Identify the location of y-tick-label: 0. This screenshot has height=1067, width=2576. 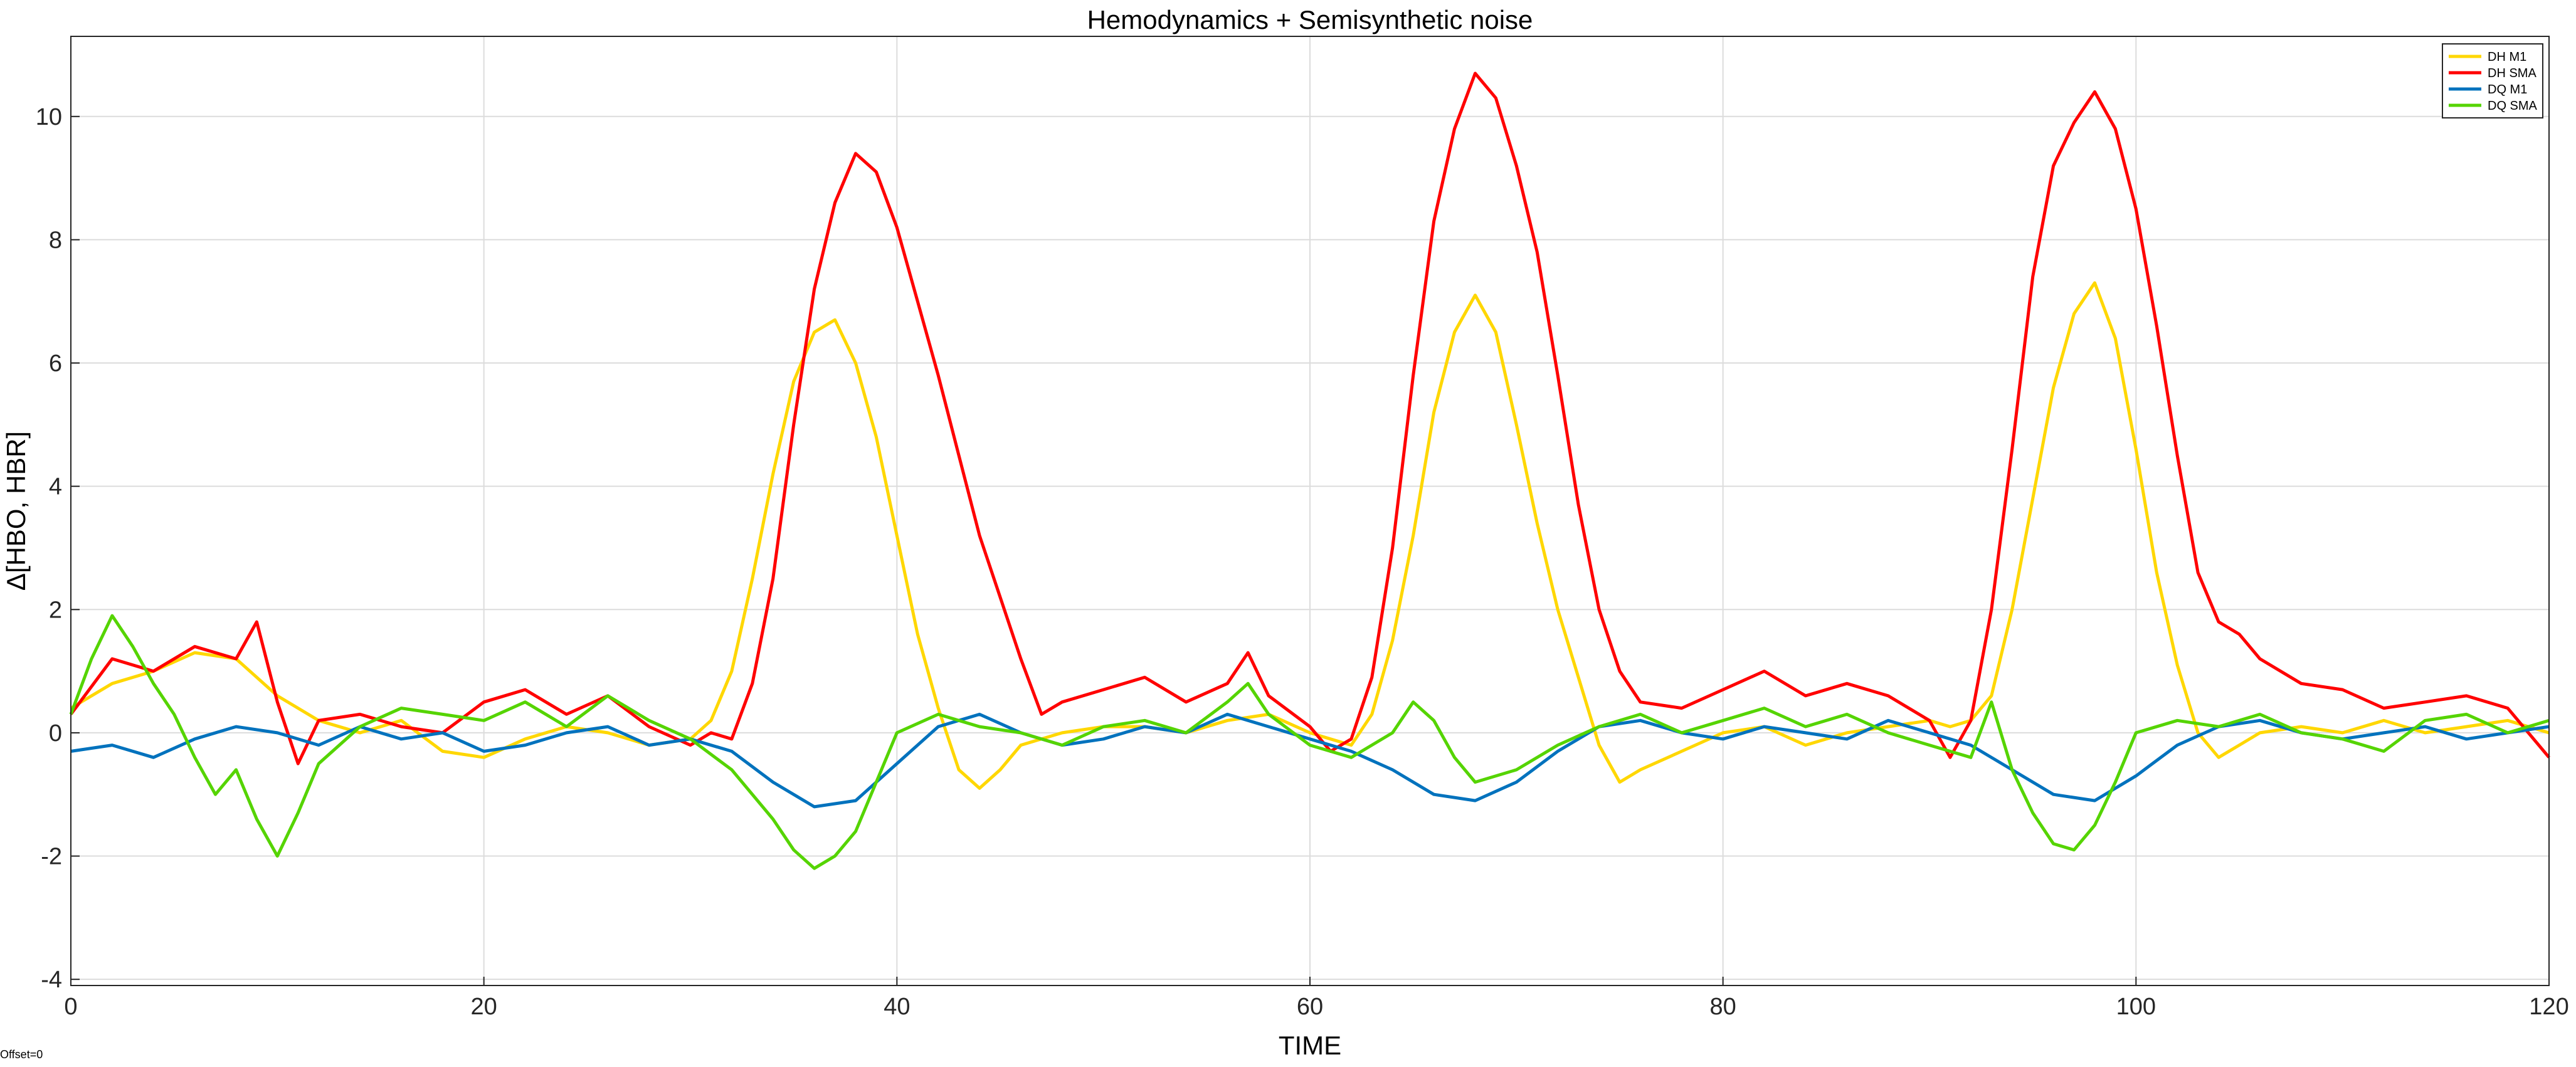
(55, 734).